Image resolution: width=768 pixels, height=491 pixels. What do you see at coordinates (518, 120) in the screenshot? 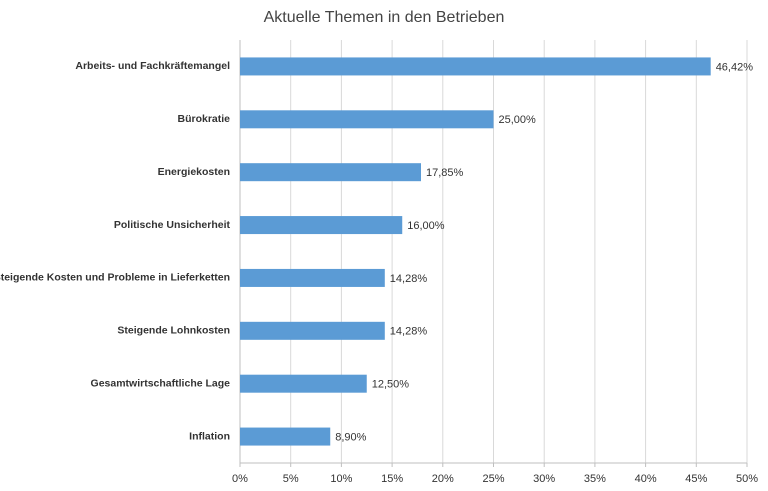
I see `data-label: 25,00%` at bounding box center [518, 120].